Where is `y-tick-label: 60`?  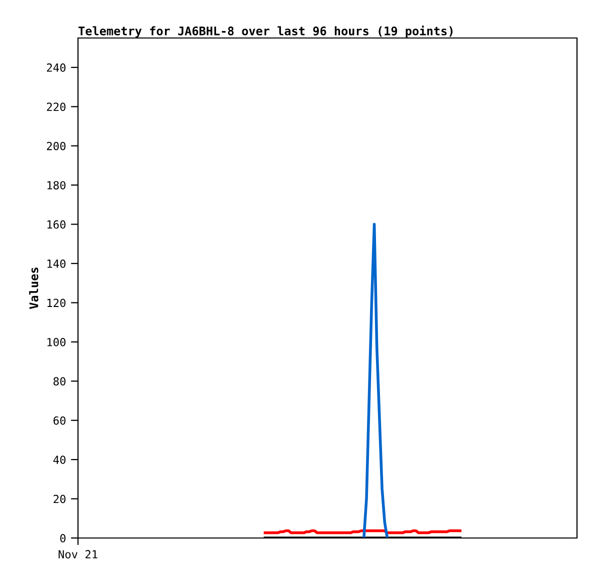
y-tick-label: 60 is located at coordinates (60, 420).